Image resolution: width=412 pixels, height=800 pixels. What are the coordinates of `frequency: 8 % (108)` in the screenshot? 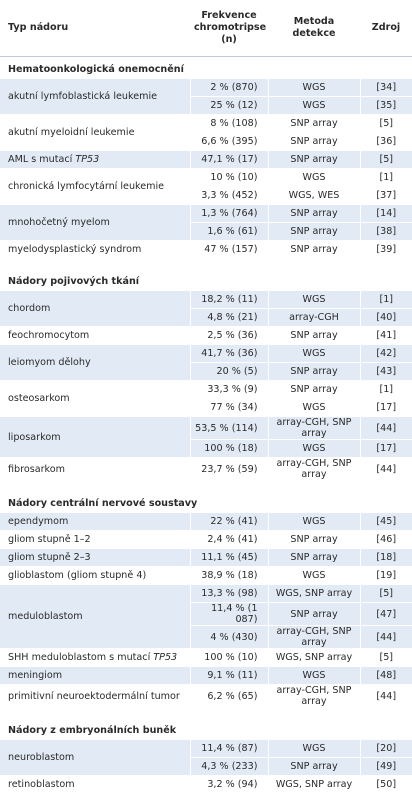 It's located at (228, 123).